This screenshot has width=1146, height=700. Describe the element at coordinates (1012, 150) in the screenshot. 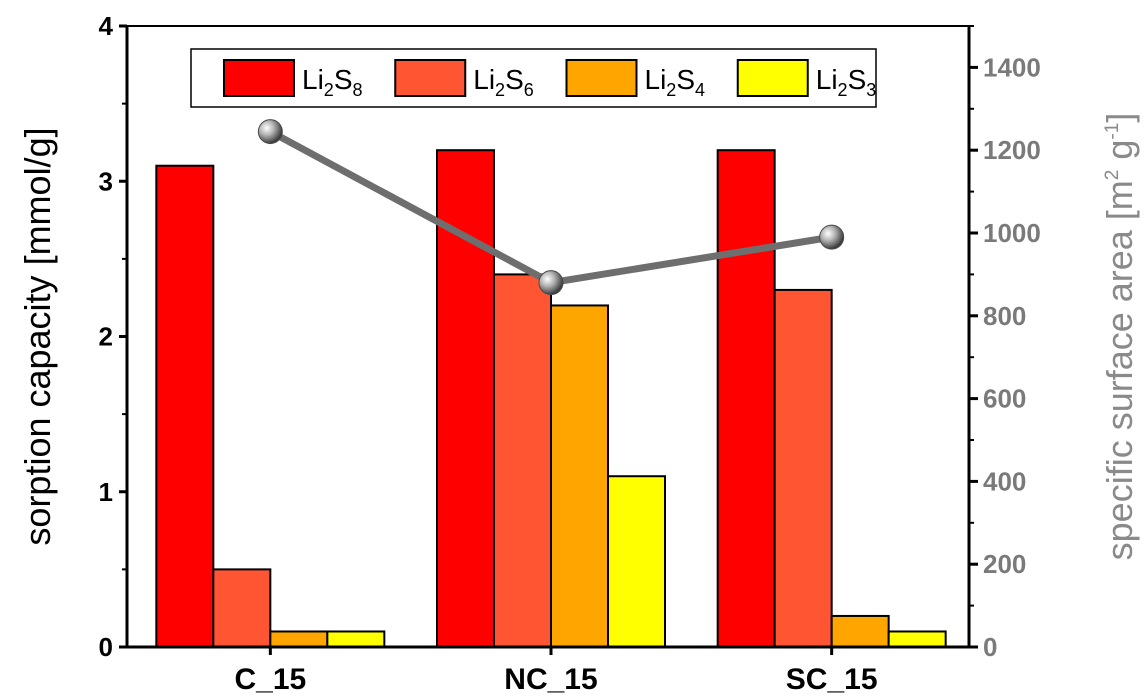

I see `y2-tick-label: 1200` at that location.